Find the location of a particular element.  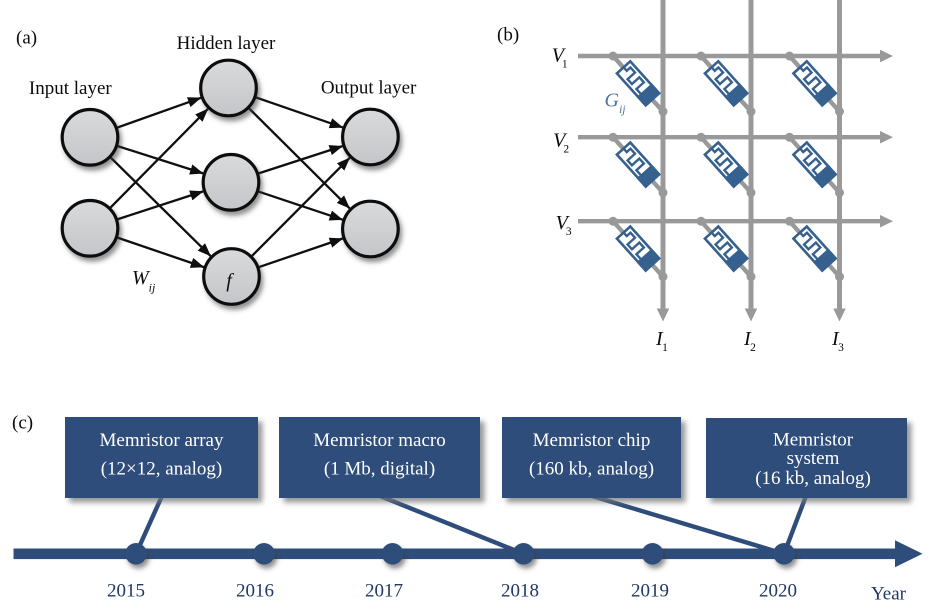

svg-text: 2019 is located at coordinates (650, 591).